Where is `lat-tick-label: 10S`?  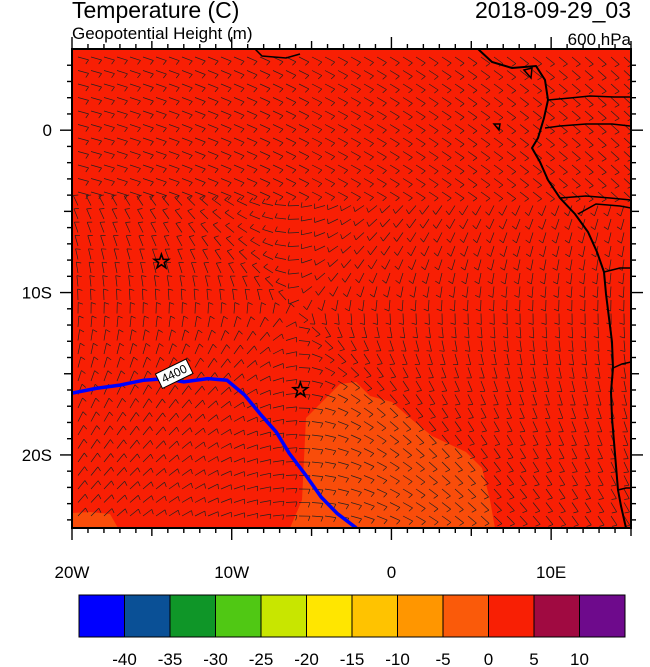 lat-tick-label: 10S is located at coordinates (37, 293).